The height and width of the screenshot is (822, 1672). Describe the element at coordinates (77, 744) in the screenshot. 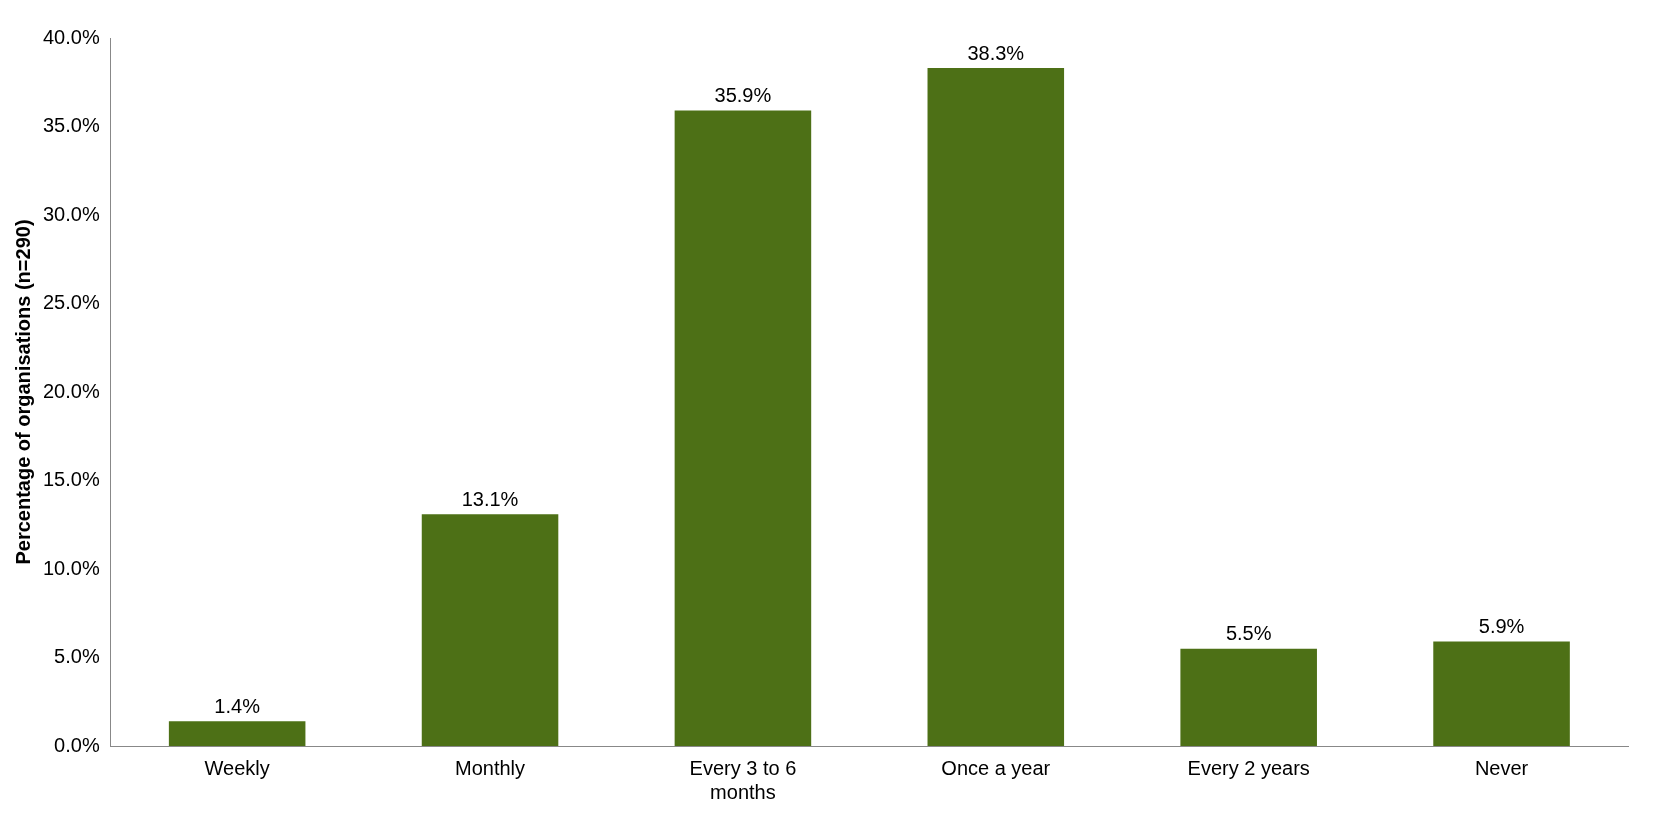

I see `y-tick-label: 0.0%` at that location.